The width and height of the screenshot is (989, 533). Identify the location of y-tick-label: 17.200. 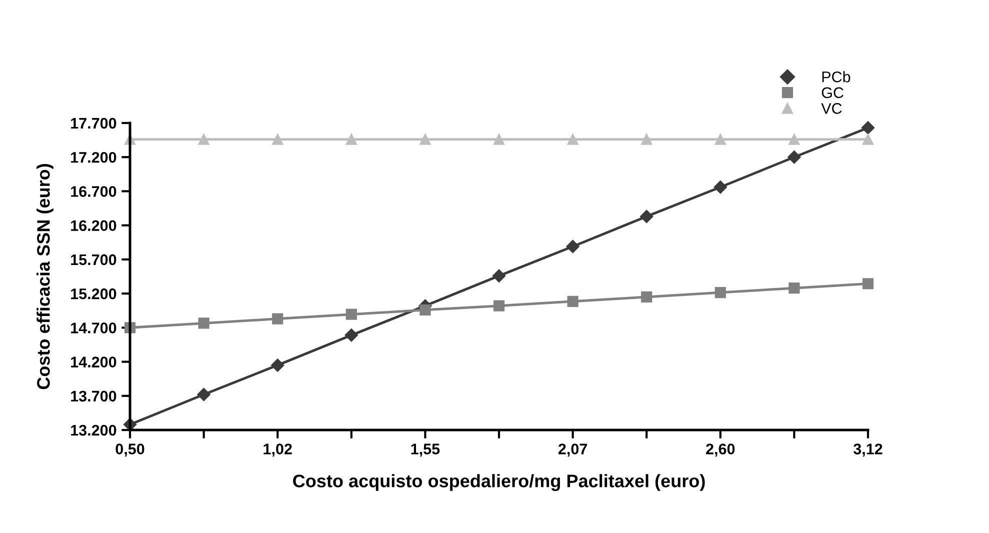
(93, 157).